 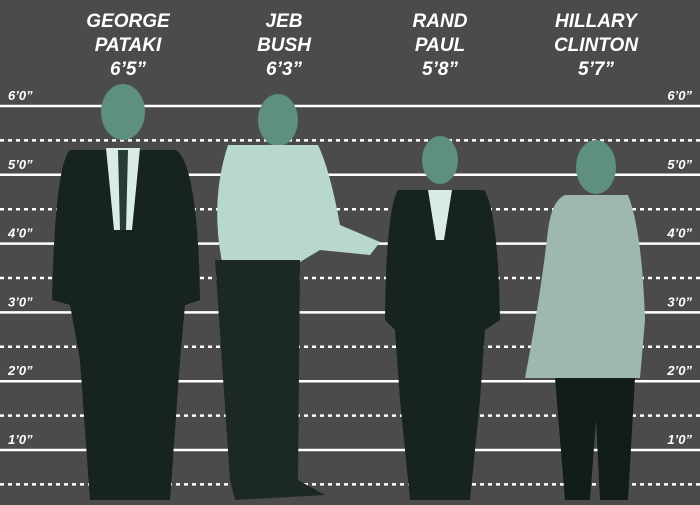 What do you see at coordinates (20, 233) in the screenshot?
I see `scale-label-left: 4’0”` at bounding box center [20, 233].